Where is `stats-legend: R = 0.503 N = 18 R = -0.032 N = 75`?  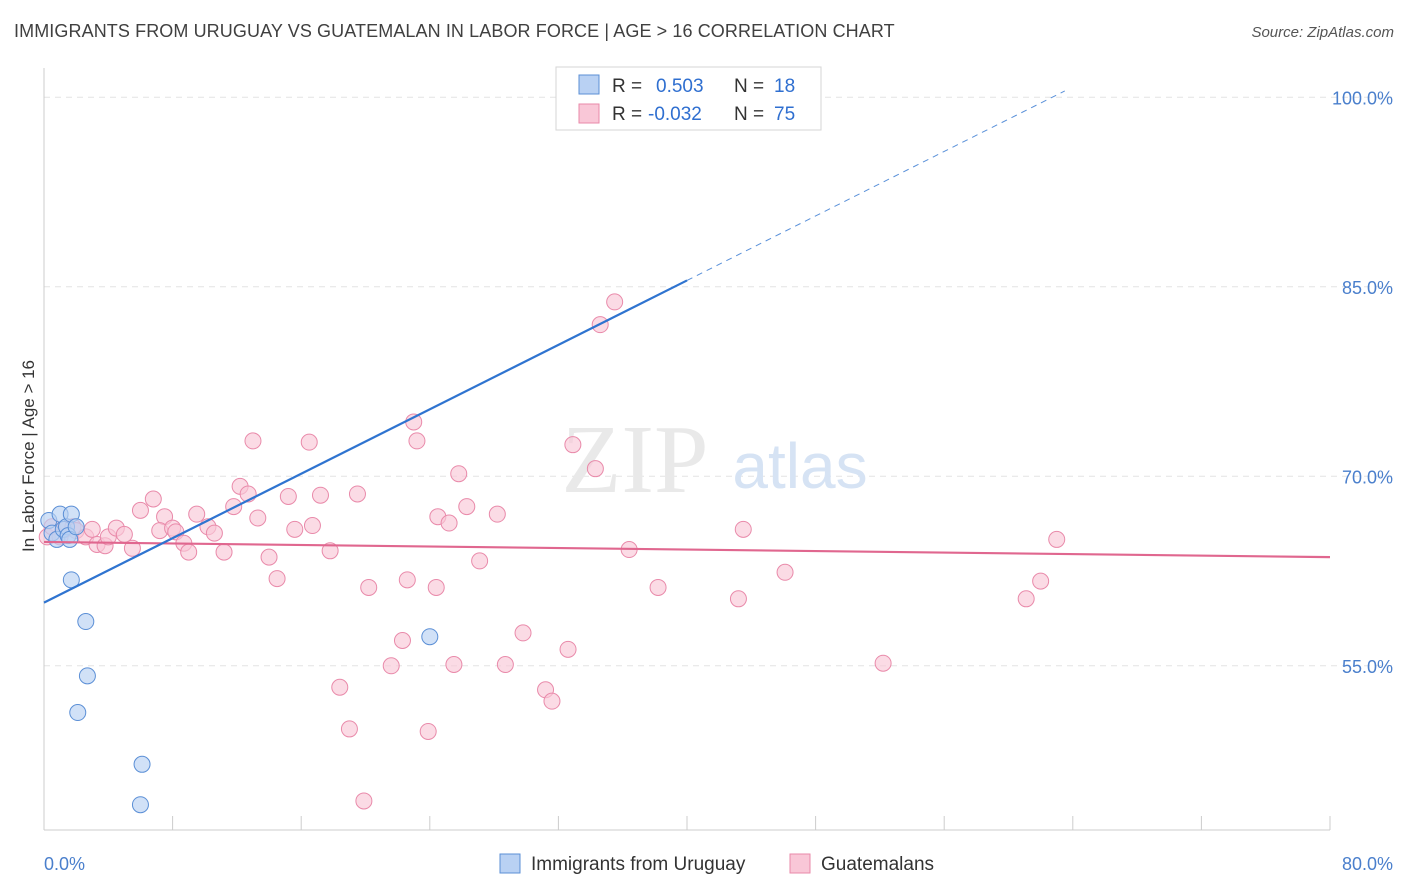
stats-legend: R = 0.503 N = 18 R = -0.032 N = 75 is located at coordinates (688, 98).